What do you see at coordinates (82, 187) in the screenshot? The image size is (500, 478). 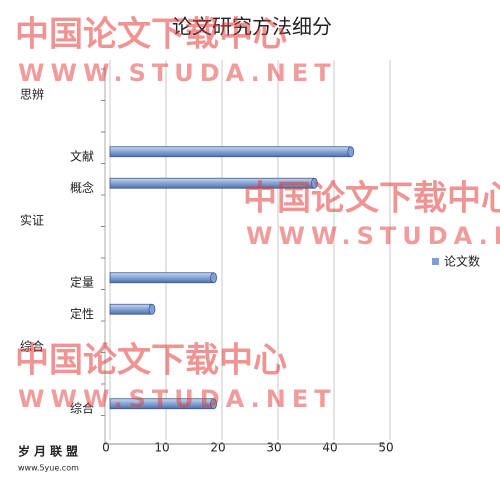 I see `y-tick-label: 概念` at bounding box center [82, 187].